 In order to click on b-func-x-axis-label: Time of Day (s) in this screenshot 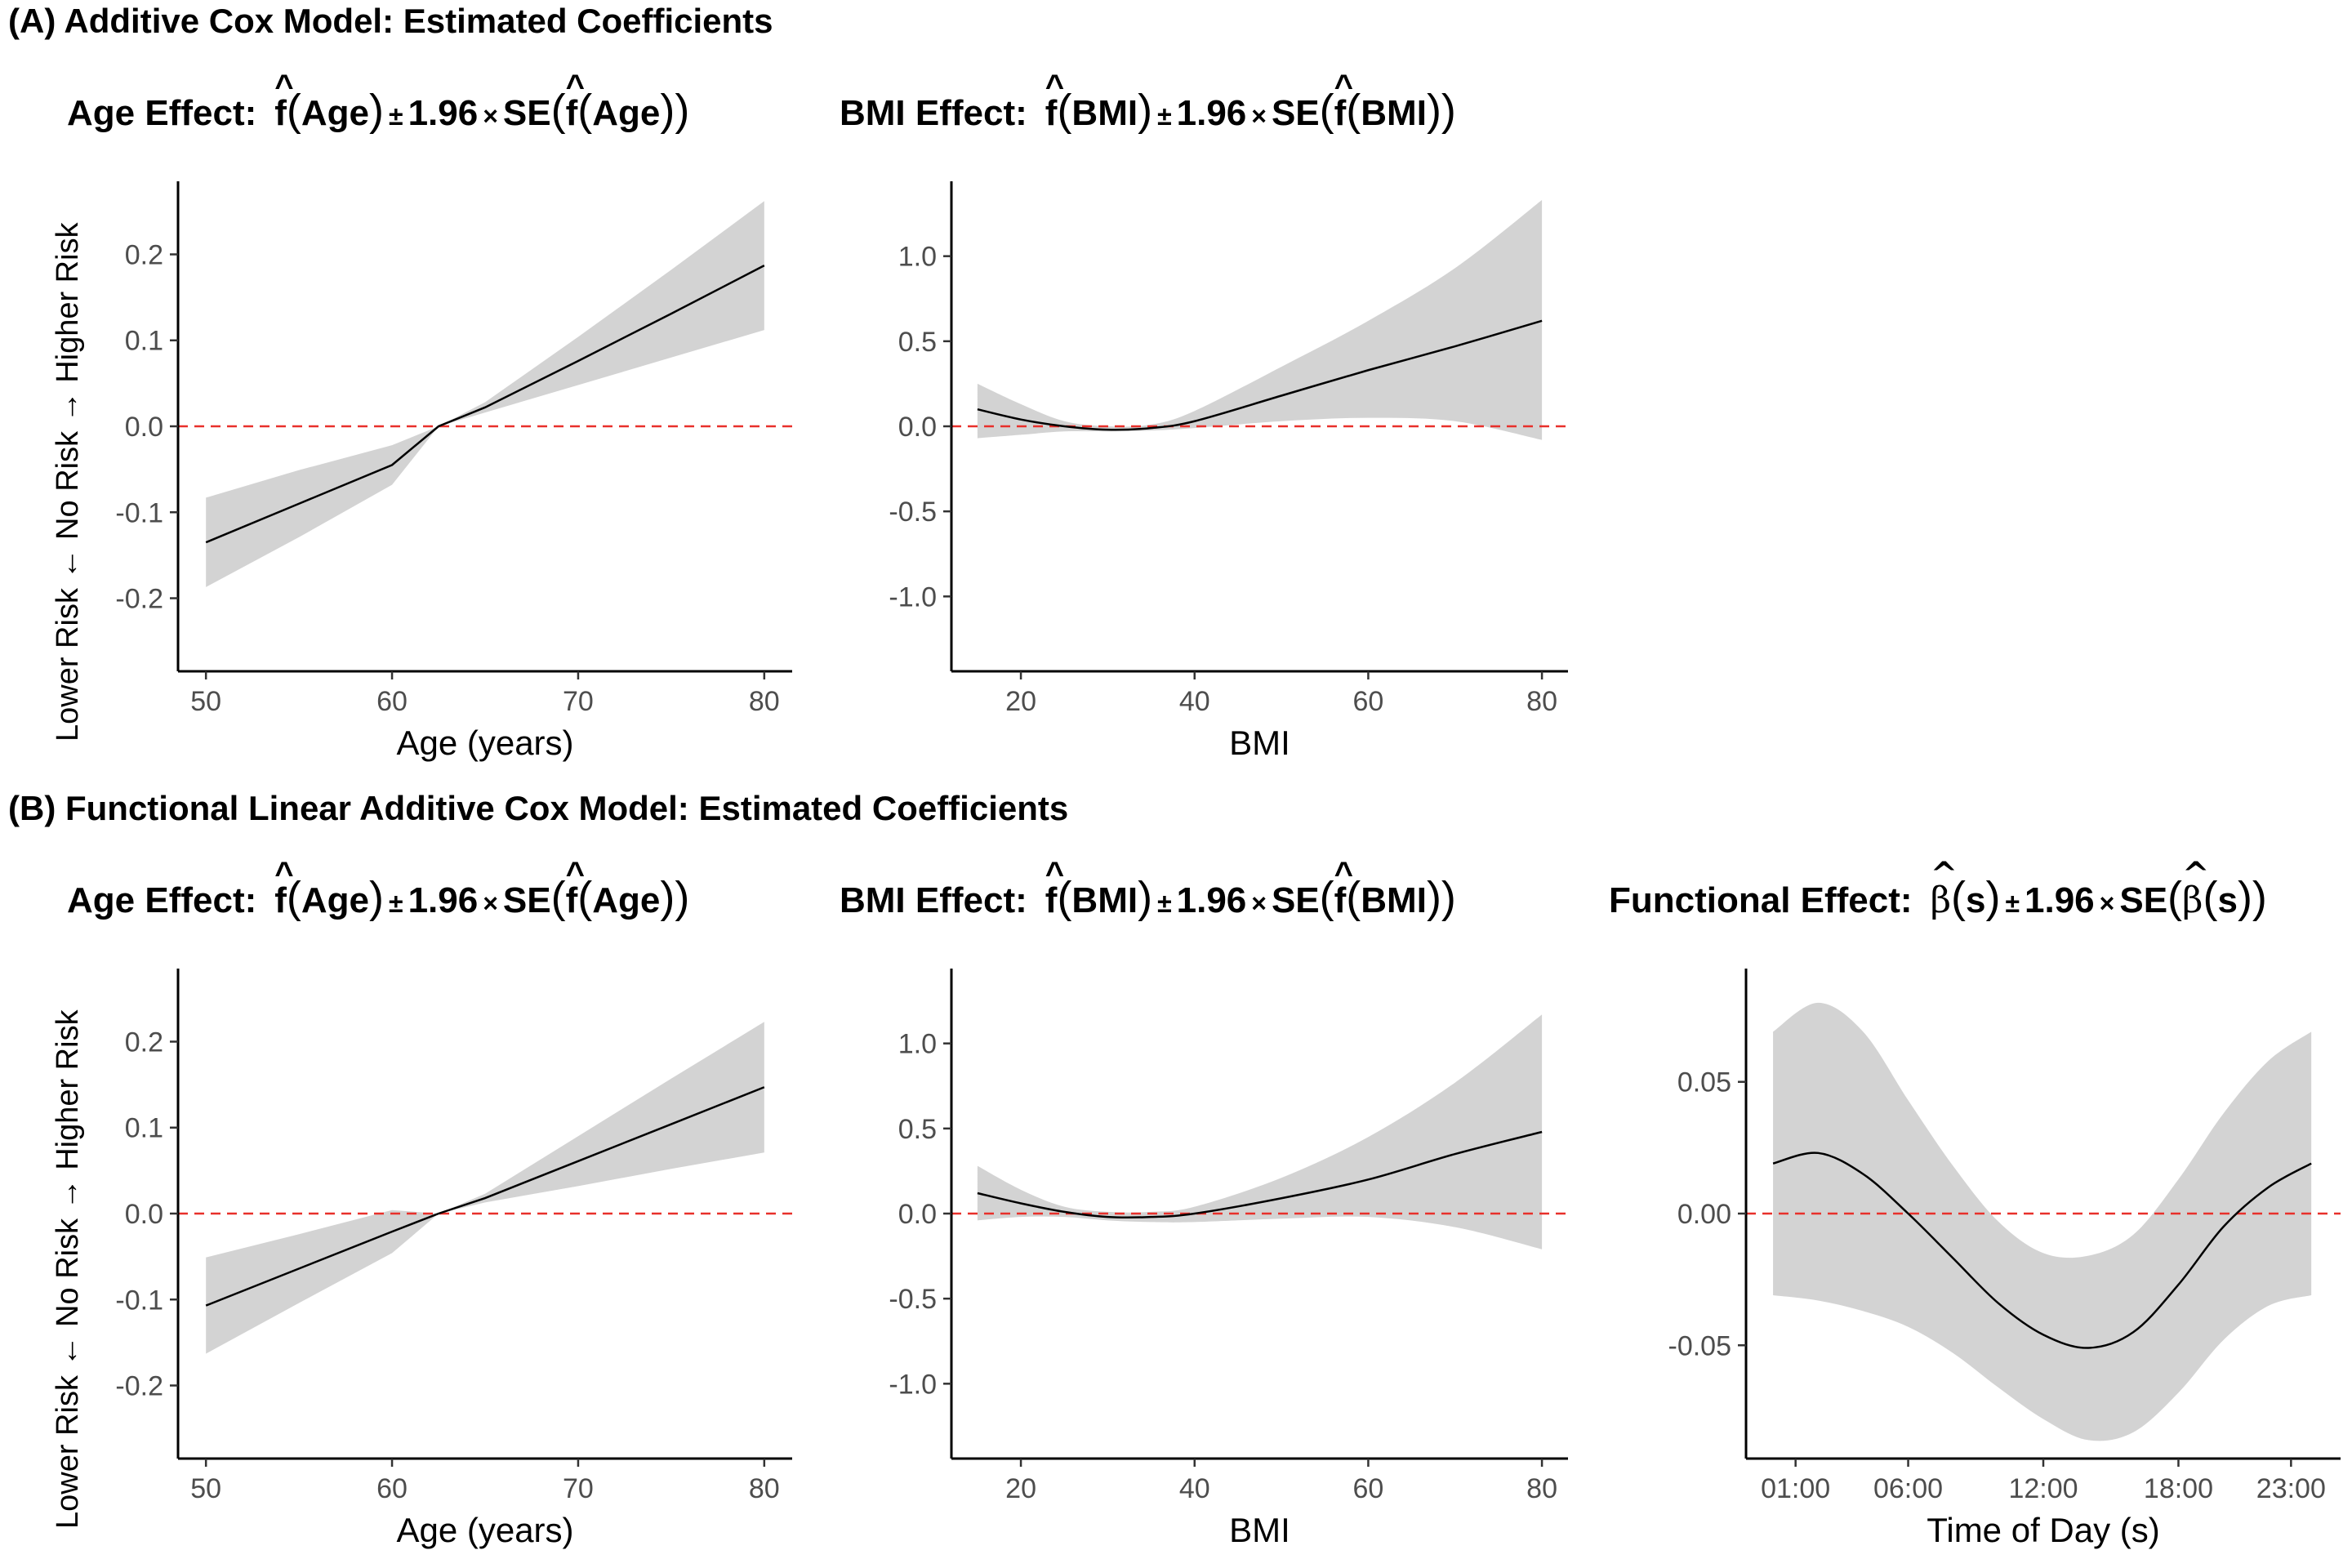, I will do `click(2043, 1530)`.